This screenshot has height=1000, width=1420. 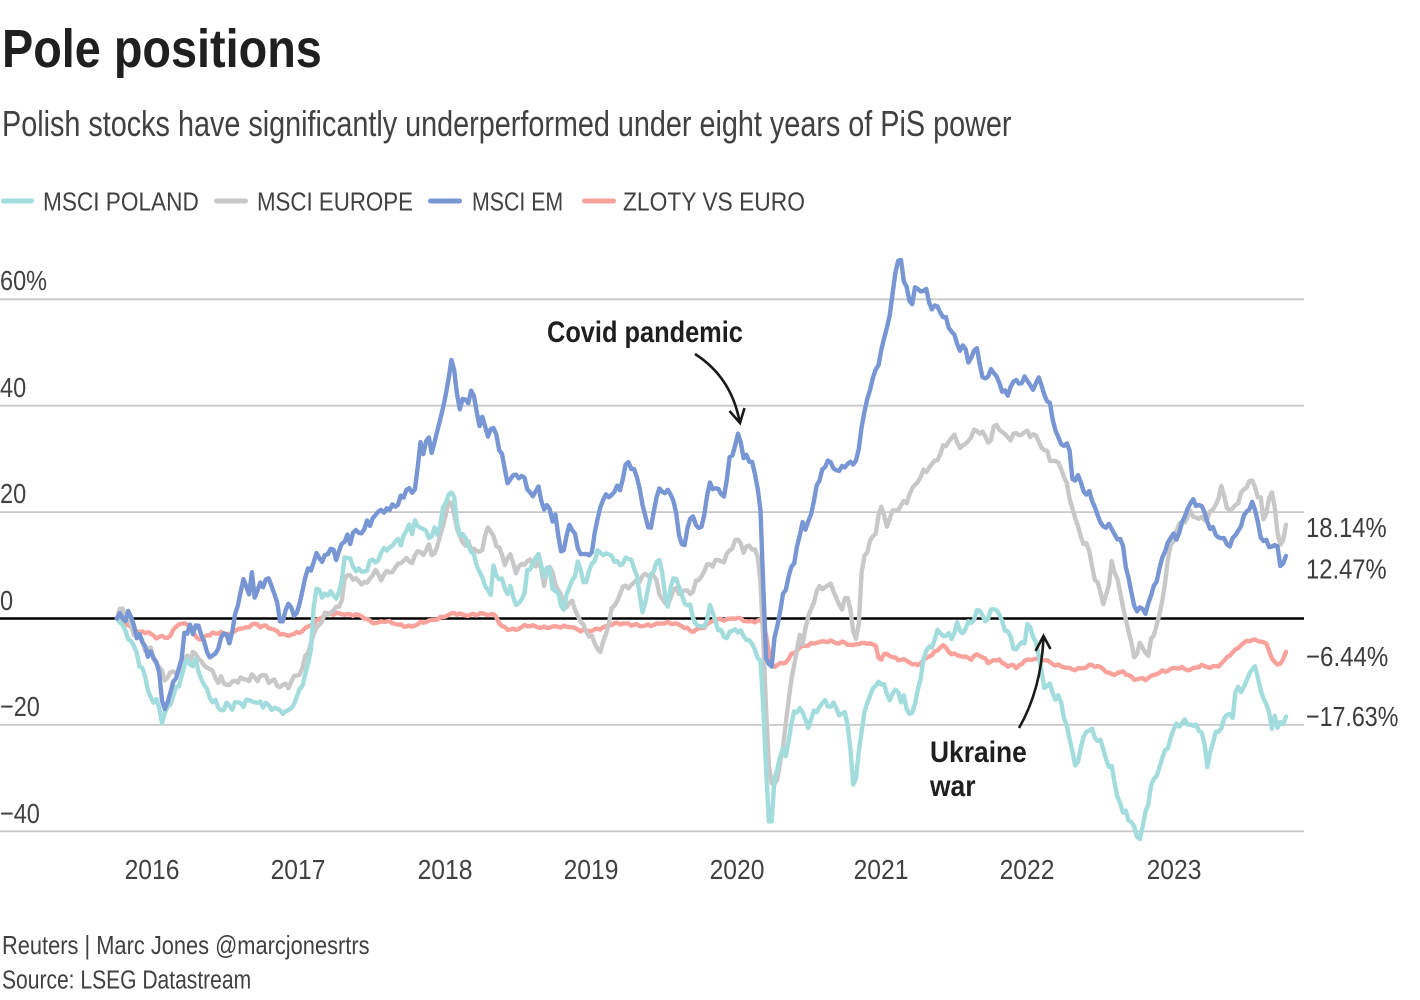 I want to click on svg-text: Source: LSEG Datastream, so click(x=126, y=981).